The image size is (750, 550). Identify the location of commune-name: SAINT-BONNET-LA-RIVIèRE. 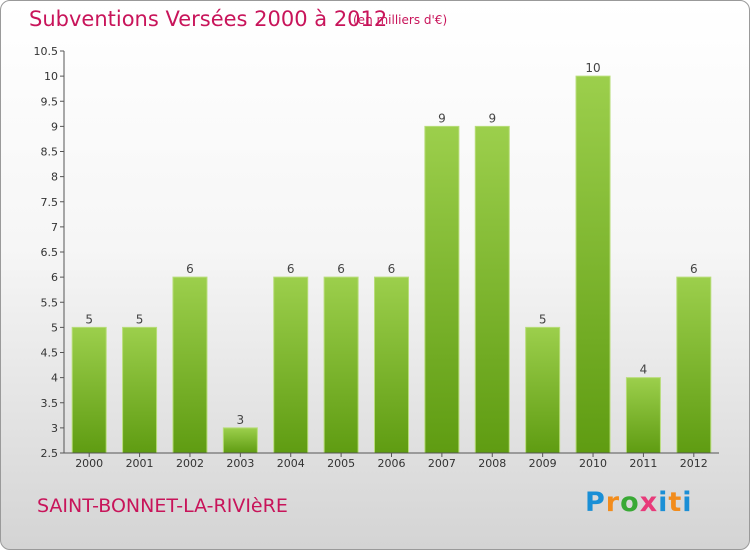
(162, 506).